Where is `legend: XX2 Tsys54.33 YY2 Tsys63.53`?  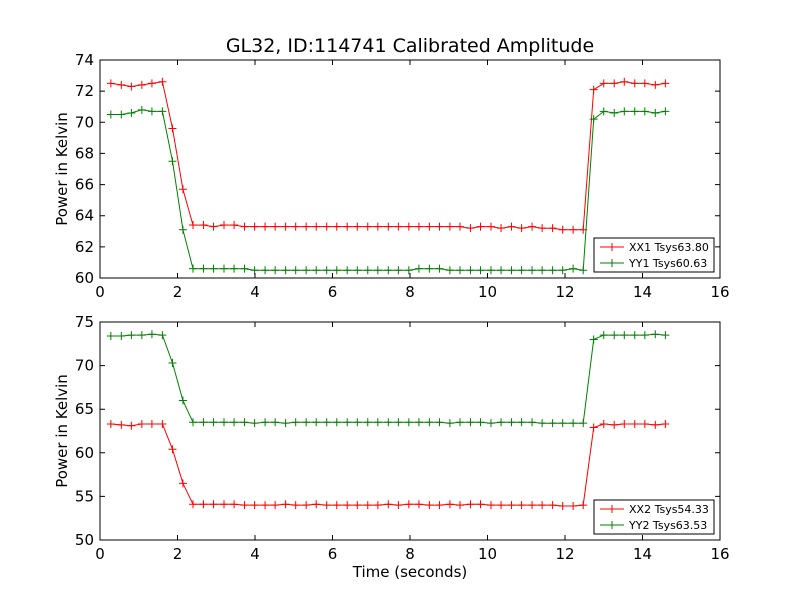
legend: XX2 Tsys54.33 YY2 Tsys63.53 is located at coordinates (654, 517).